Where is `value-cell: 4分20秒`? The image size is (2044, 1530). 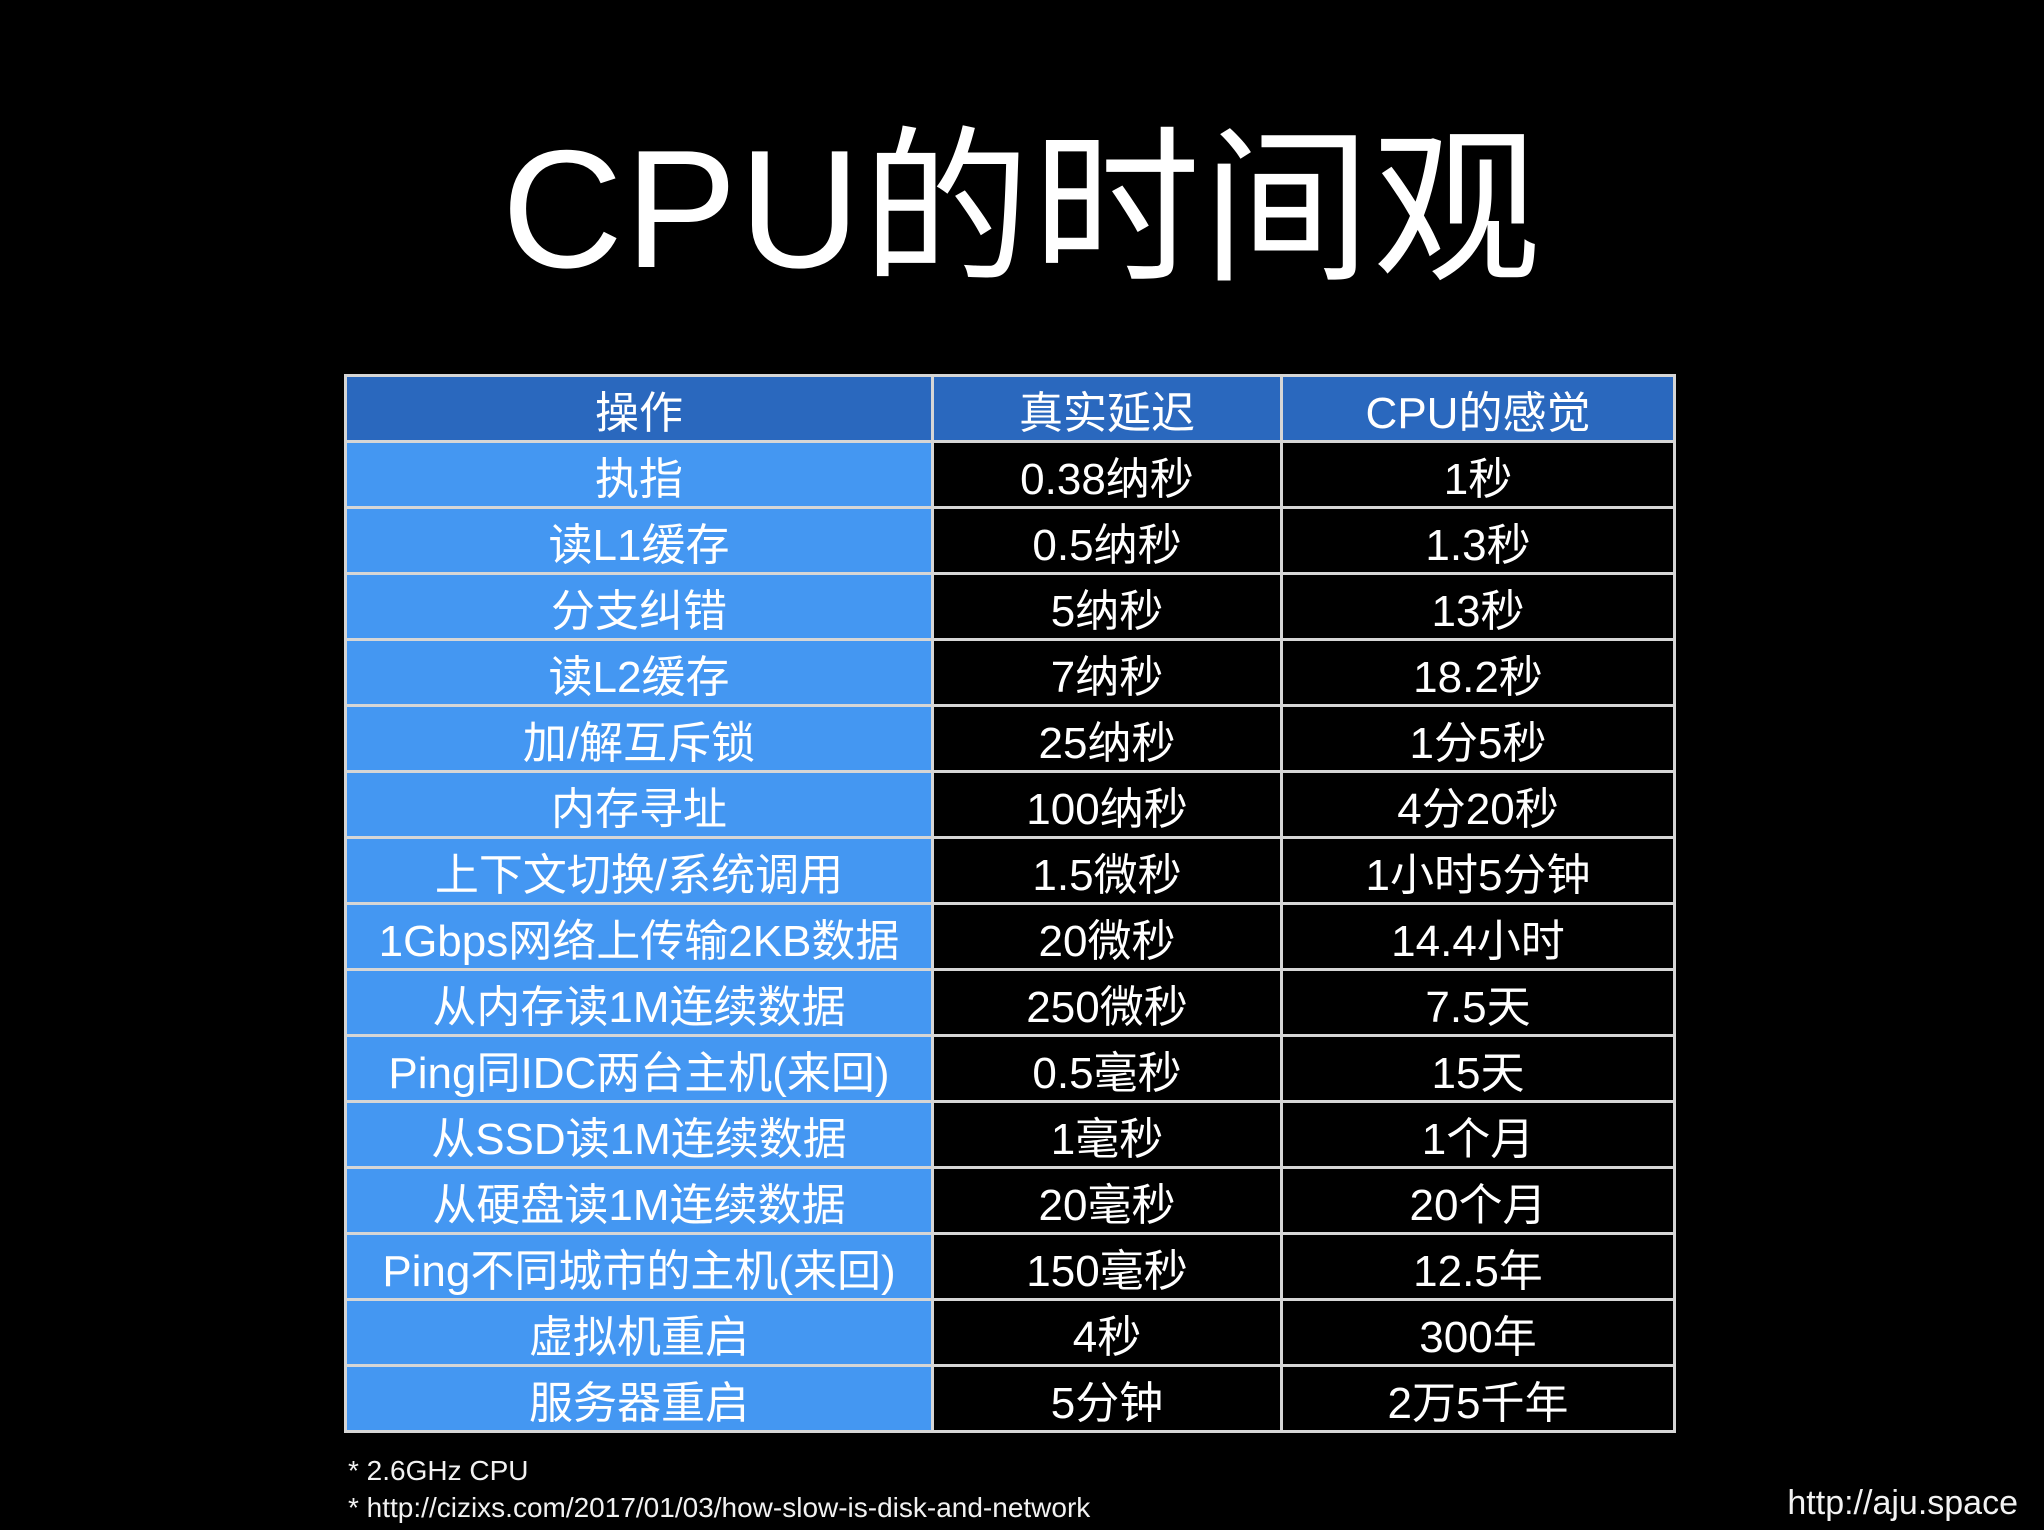
value-cell: 4分20秒 is located at coordinates (1478, 804).